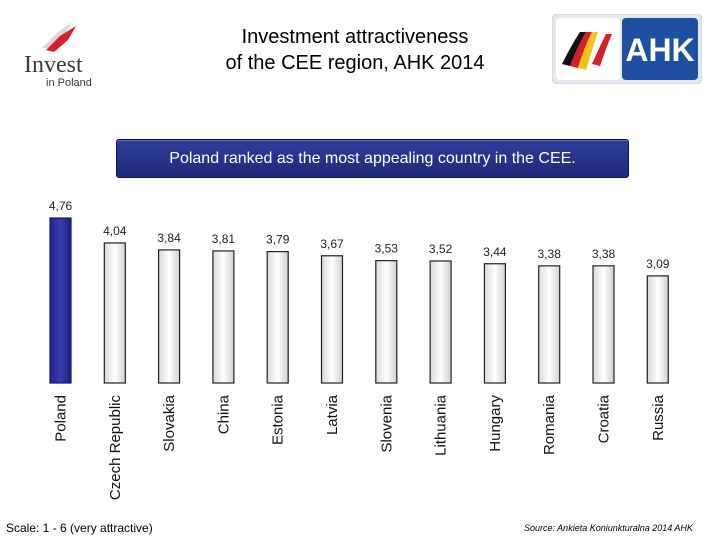  Describe the element at coordinates (608, 528) in the screenshot. I see `source-note: Source: Ankieta Koniunkturalna 2014 AHK` at that location.